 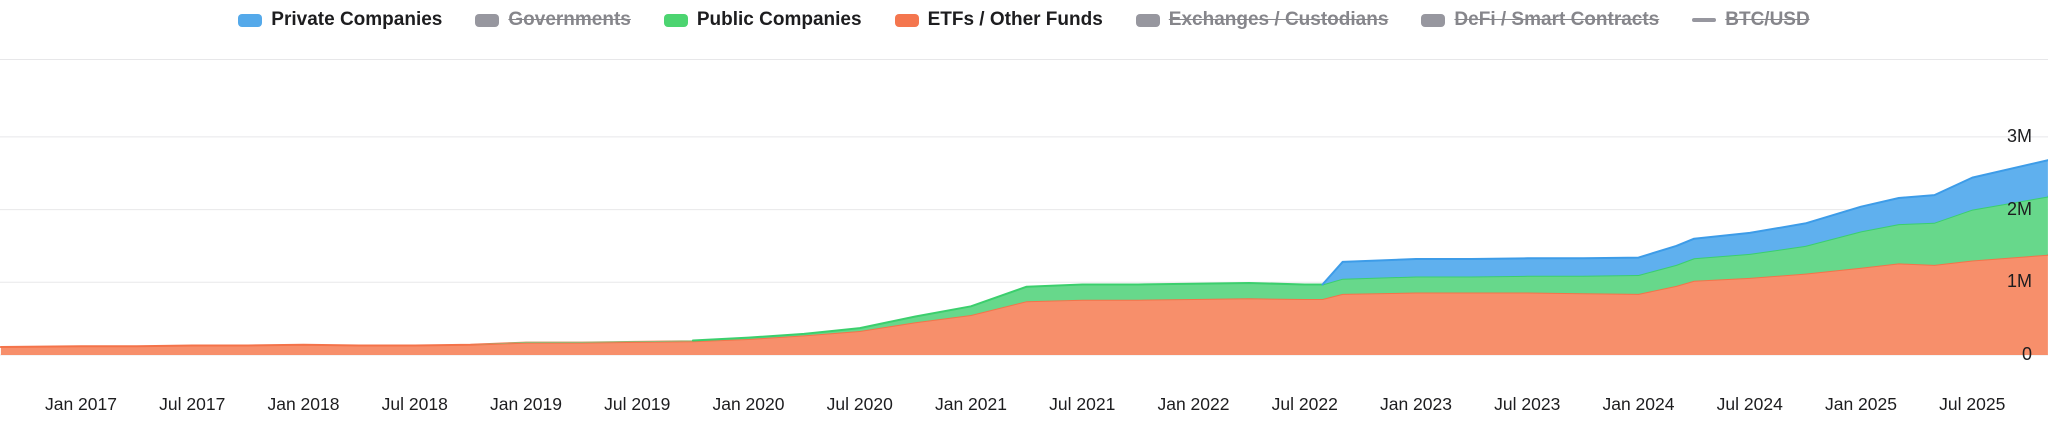 I want to click on y-axis-label: 2M, so click(x=2019, y=208).